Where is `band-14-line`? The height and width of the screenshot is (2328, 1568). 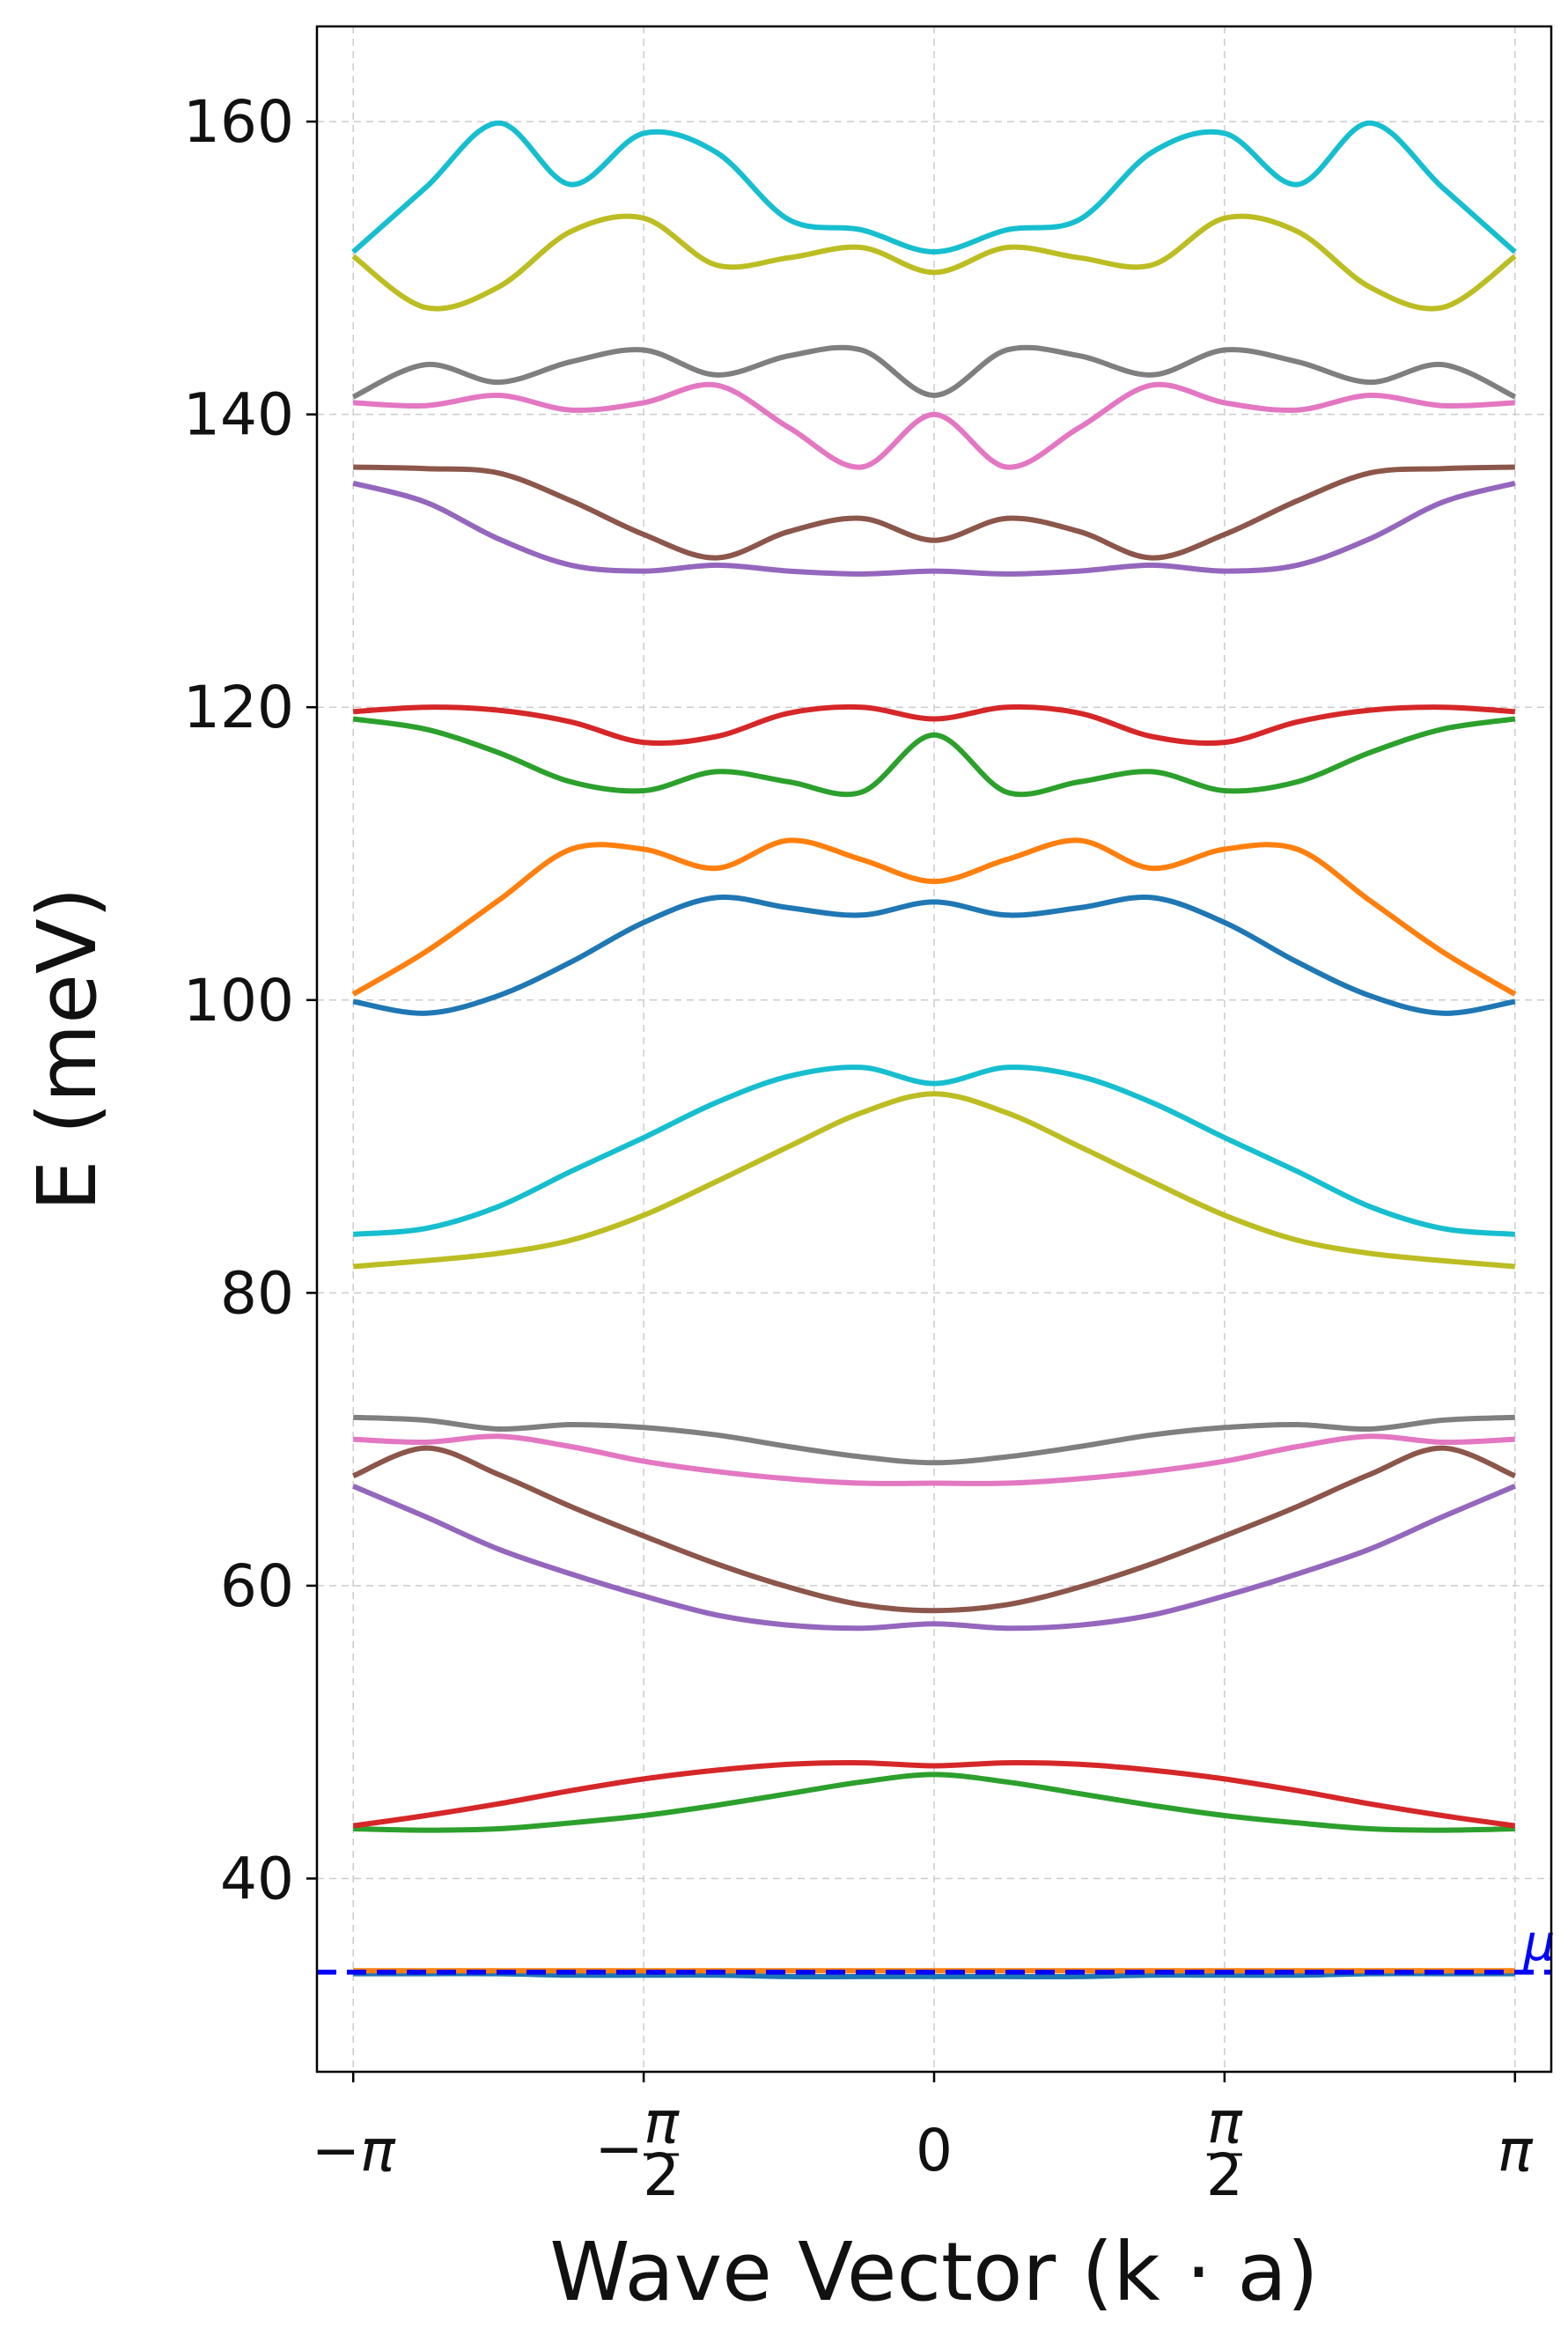 band-14-line is located at coordinates (934, 725).